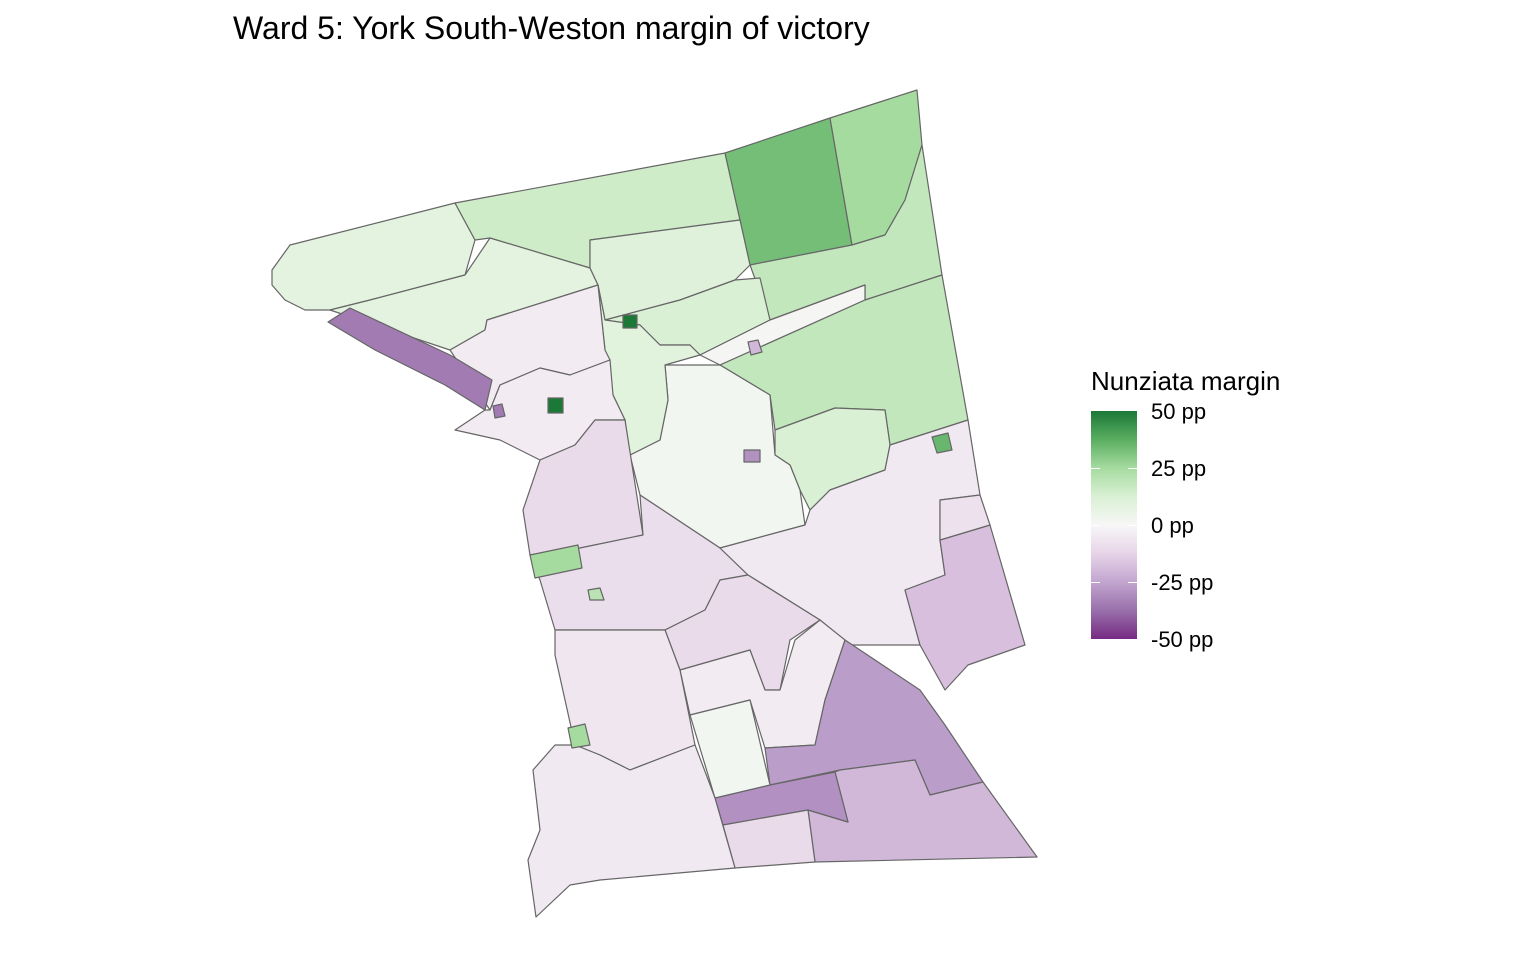 The image size is (1536, 960). Describe the element at coordinates (1179, 411) in the screenshot. I see `legend-tick-label: 50 pp` at that location.